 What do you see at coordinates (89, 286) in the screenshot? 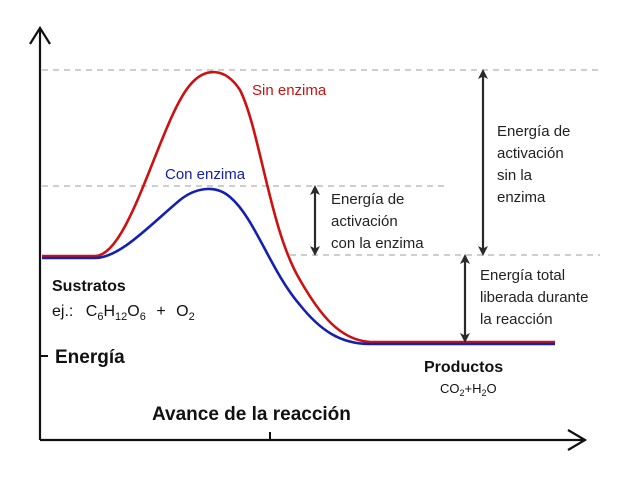
I see `substrates-title: Sustratos` at bounding box center [89, 286].